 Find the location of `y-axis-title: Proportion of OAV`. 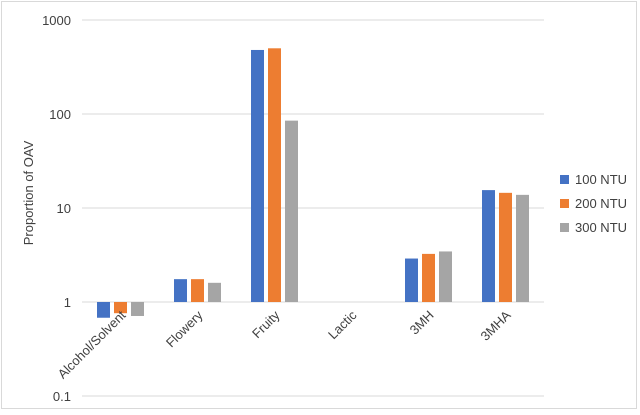

y-axis-title: Proportion of OAV is located at coordinates (28, 192).